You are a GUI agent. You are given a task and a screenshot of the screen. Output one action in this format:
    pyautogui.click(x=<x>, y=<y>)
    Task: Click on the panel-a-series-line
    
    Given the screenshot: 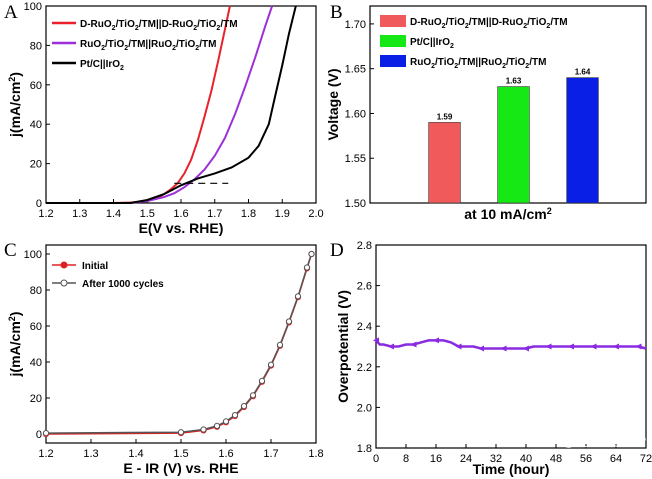 What is the action you would take?
    pyautogui.click(x=160, y=104)
    